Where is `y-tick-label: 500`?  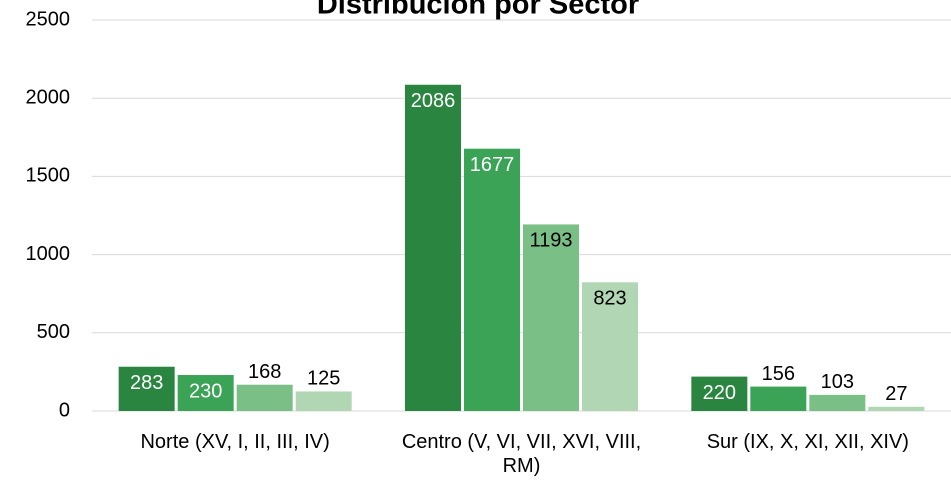
y-tick-label: 500 is located at coordinates (53, 332).